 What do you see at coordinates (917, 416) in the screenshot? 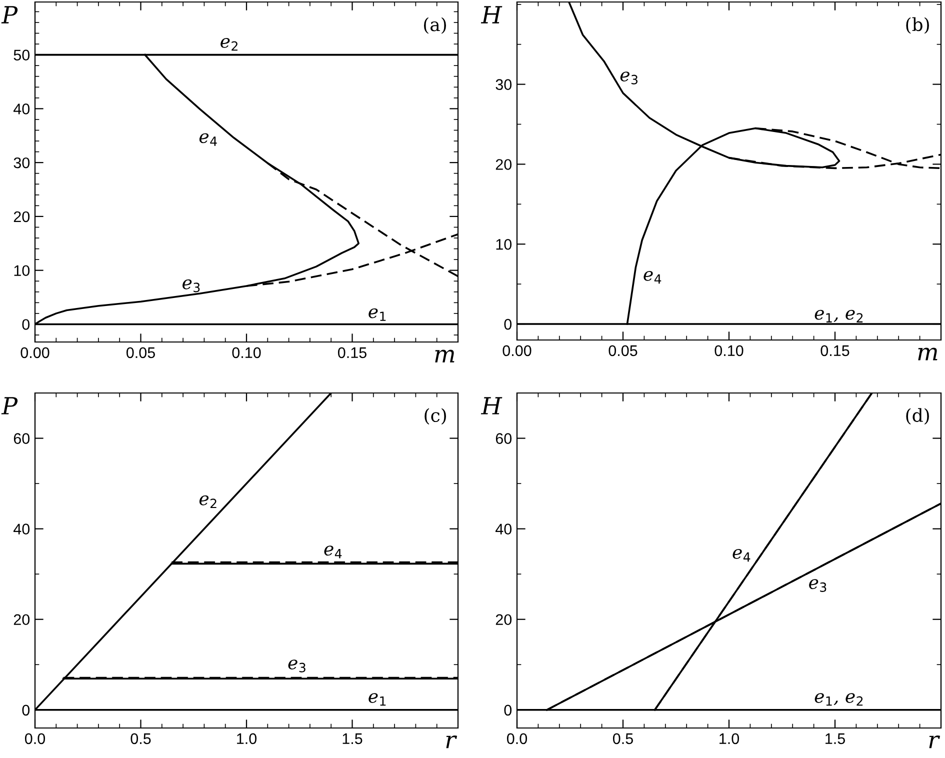
I see `annotation: (d)` at bounding box center [917, 416].